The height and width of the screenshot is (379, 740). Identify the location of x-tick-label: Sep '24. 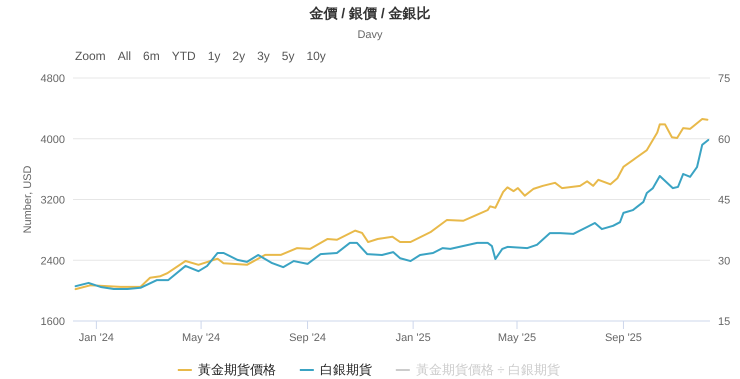
(307, 338).